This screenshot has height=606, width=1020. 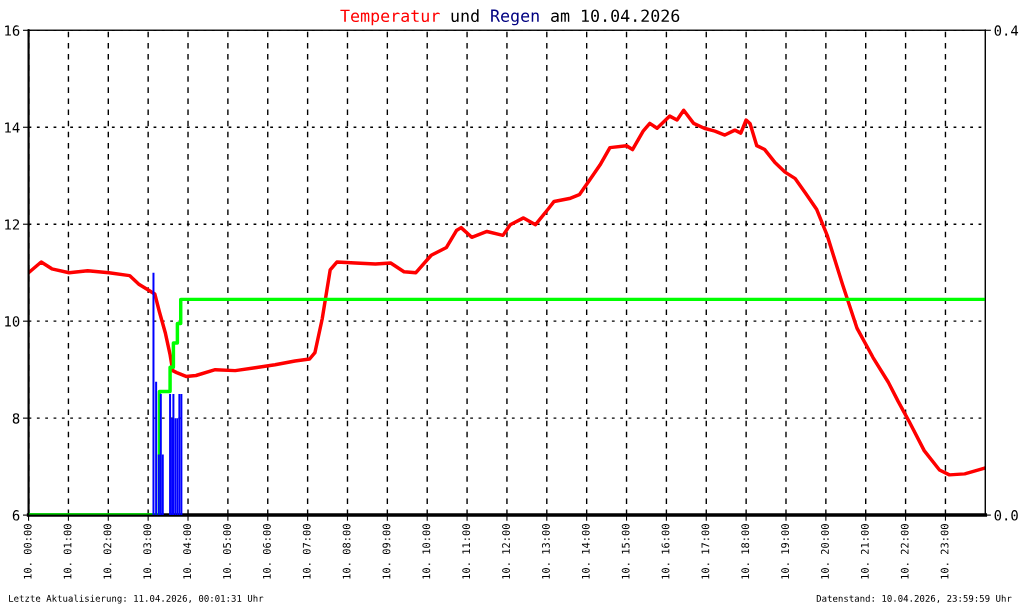 I want to click on x-tick-label: 10. 04:00, so click(x=187, y=551).